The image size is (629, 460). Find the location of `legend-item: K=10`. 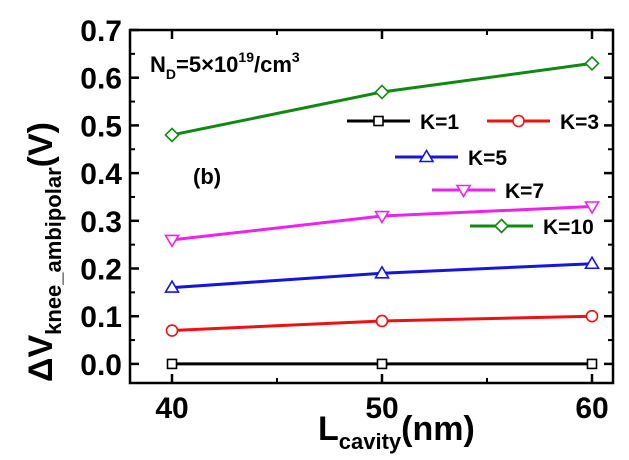

legend-item: K=10 is located at coordinates (532, 227).